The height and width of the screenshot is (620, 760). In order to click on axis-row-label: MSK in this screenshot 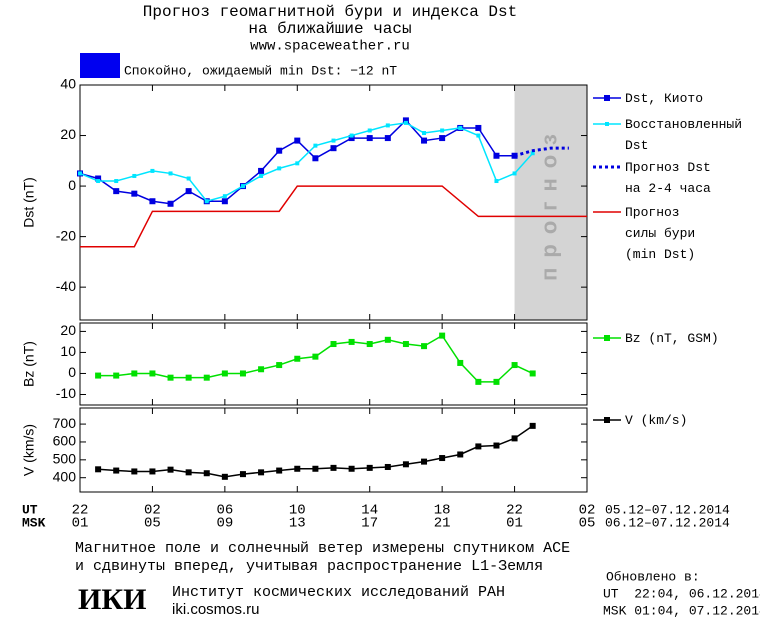, I will do `click(34, 522)`.